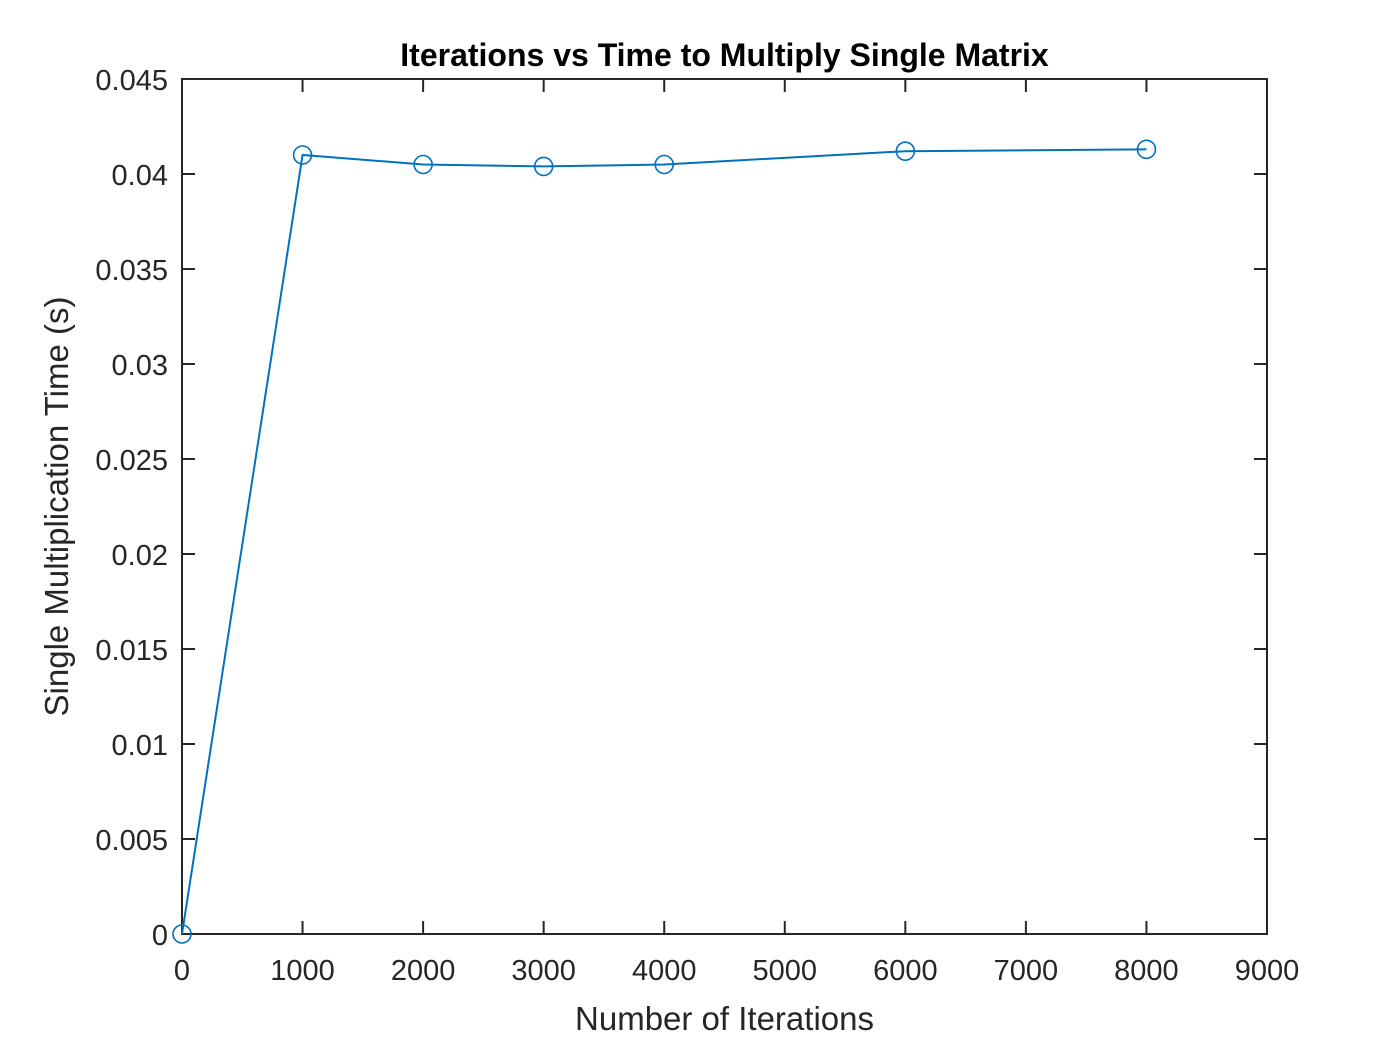 This screenshot has height=1050, width=1400. Describe the element at coordinates (140, 556) in the screenshot. I see `y-tick-label: 0.02` at that location.